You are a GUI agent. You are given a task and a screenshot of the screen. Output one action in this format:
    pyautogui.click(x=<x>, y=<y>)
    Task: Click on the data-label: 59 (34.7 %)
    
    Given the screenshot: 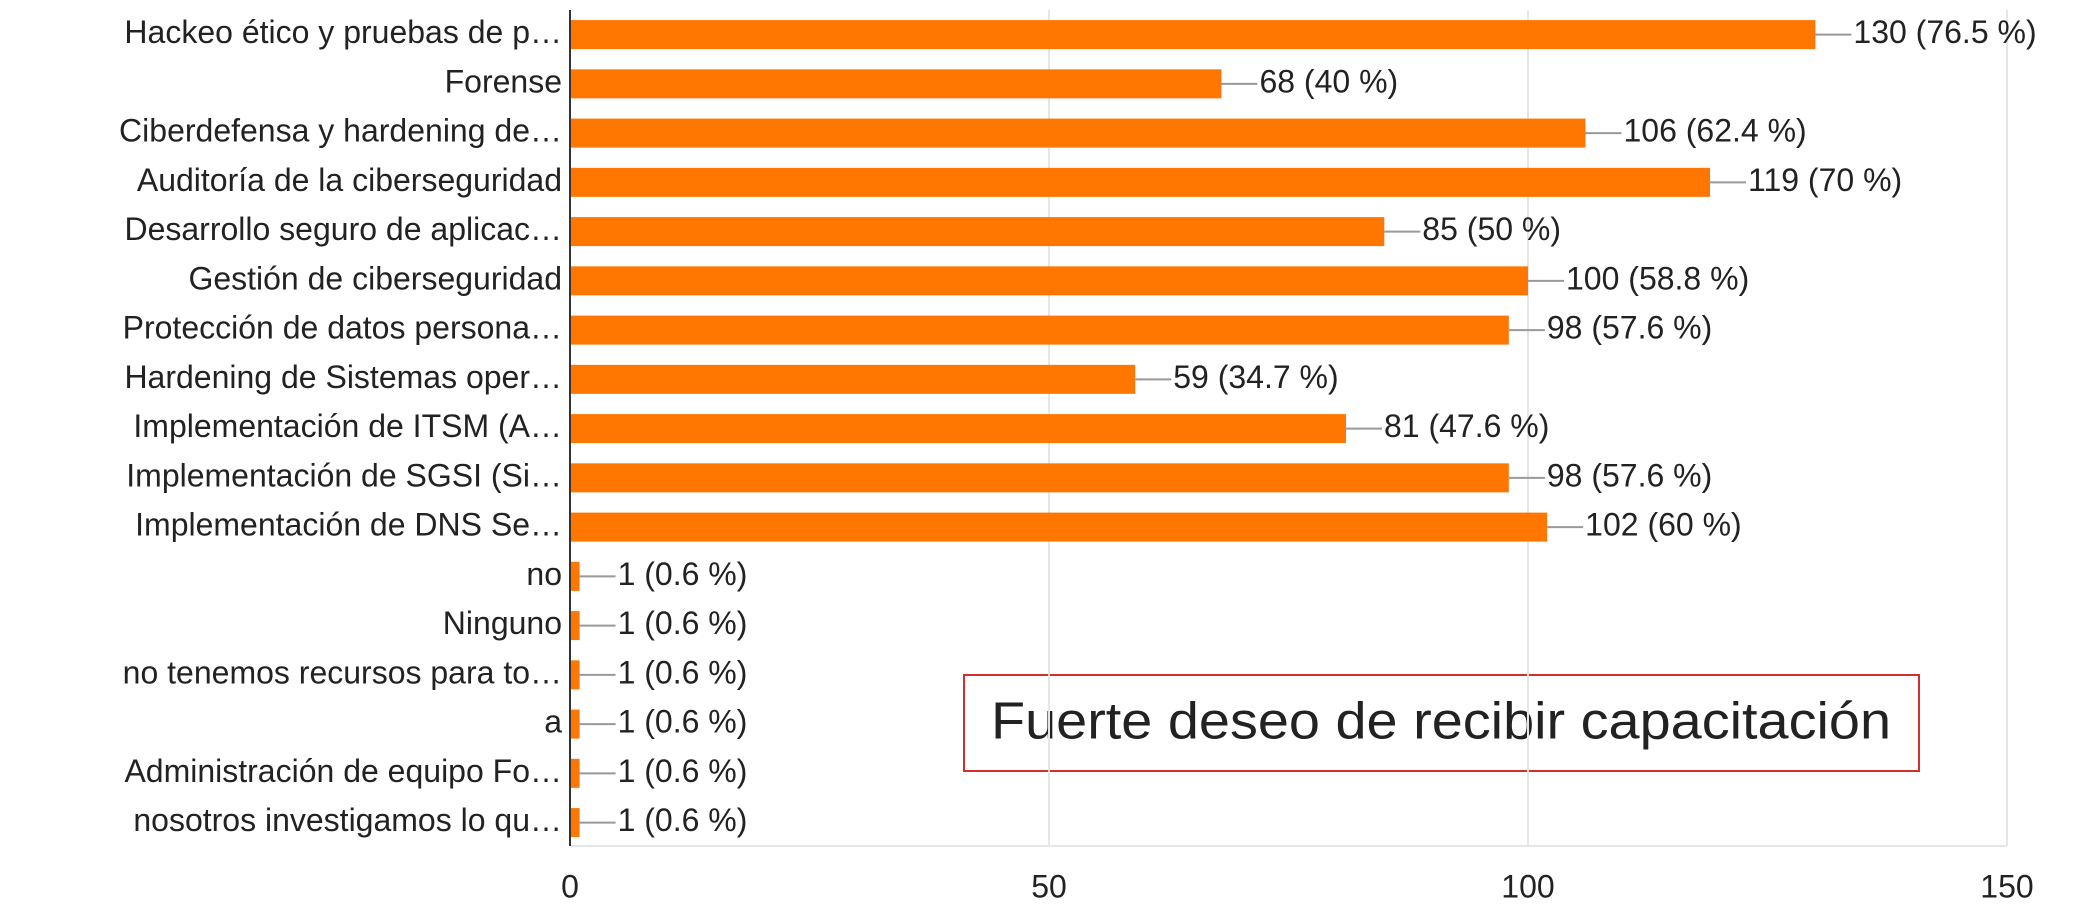 What is the action you would take?
    pyautogui.click(x=1255, y=377)
    